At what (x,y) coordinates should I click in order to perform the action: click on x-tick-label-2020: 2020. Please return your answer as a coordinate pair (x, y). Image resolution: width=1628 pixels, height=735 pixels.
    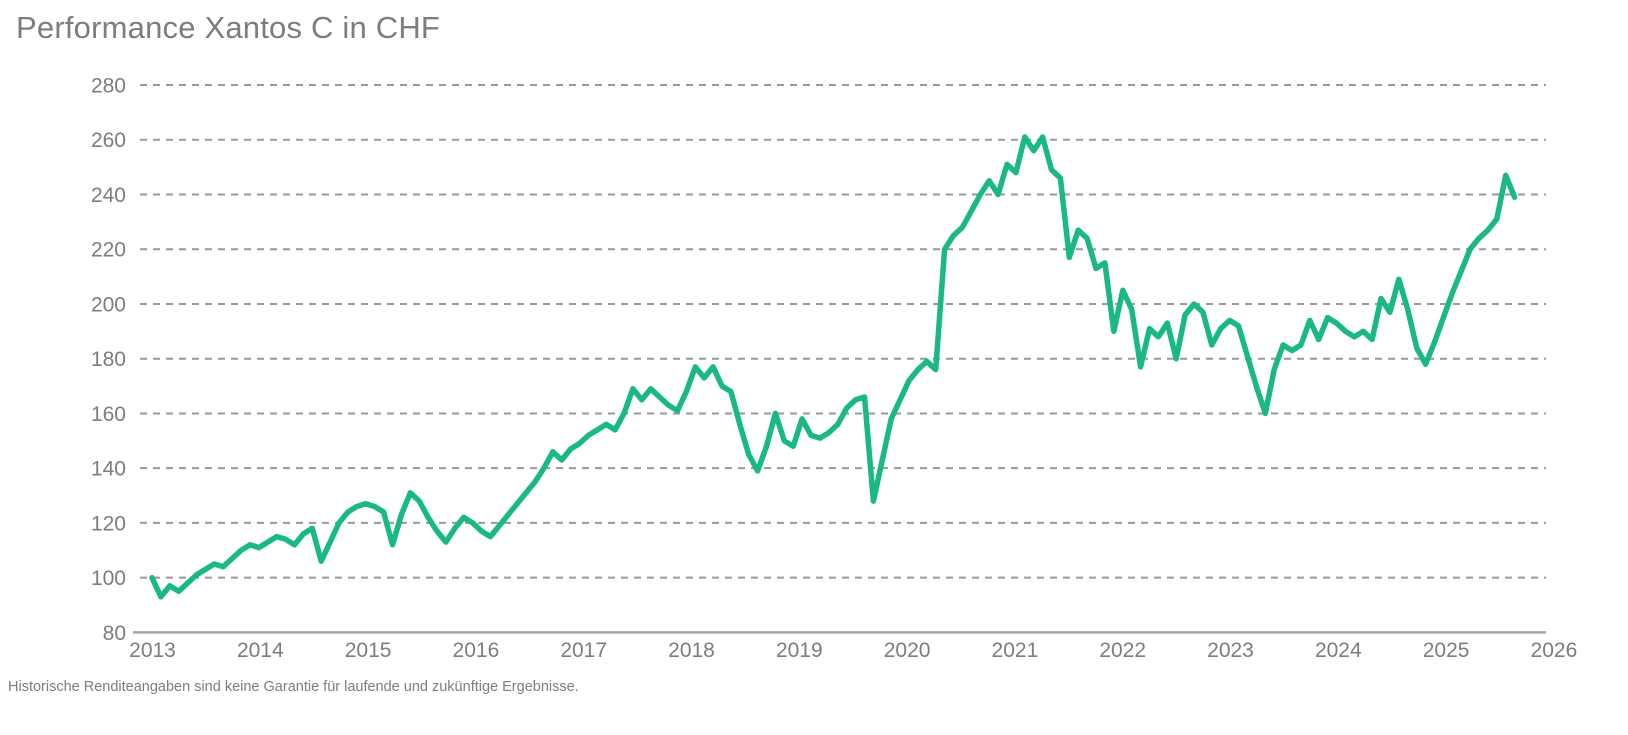
    Looking at the image, I should click on (907, 650).